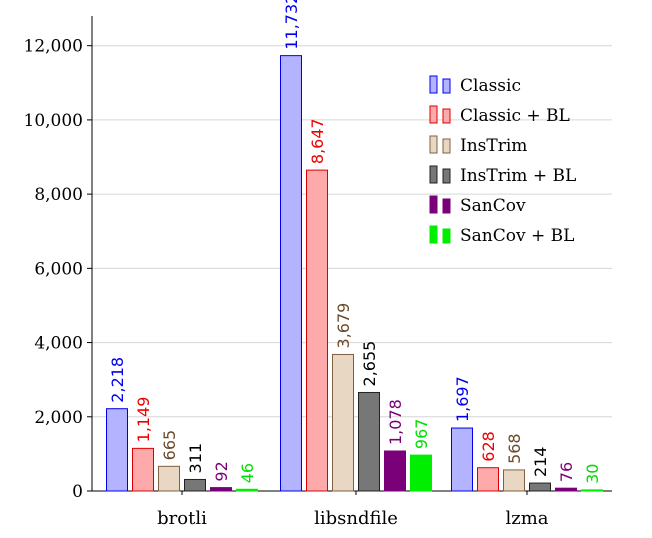 The height and width of the screenshot is (538, 652). Describe the element at coordinates (53, 47) in the screenshot. I see `y-tick-label: 12,000` at that location.